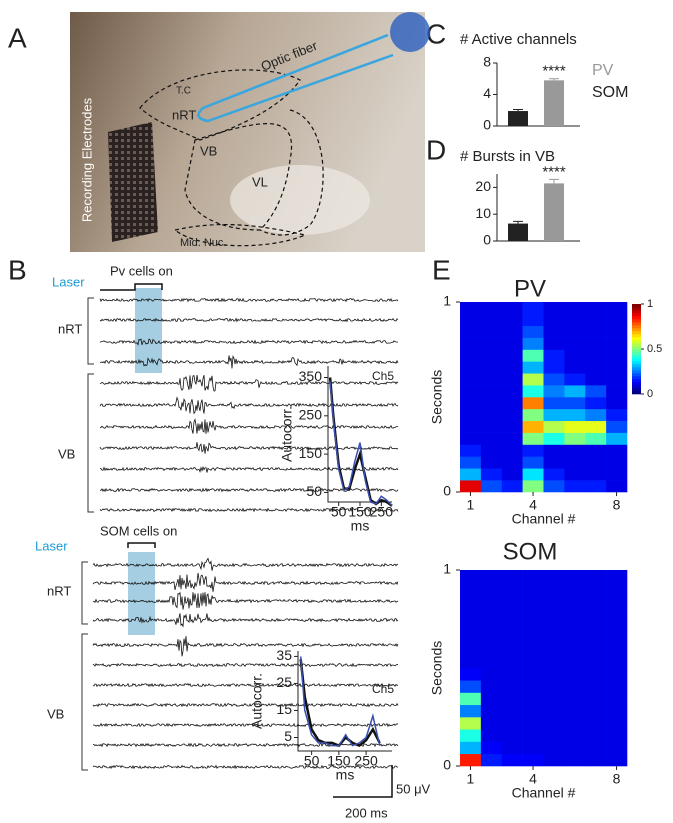 The height and width of the screenshot is (823, 673). What do you see at coordinates (603, 70) in the screenshot?
I see `legend-label: PV` at bounding box center [603, 70].